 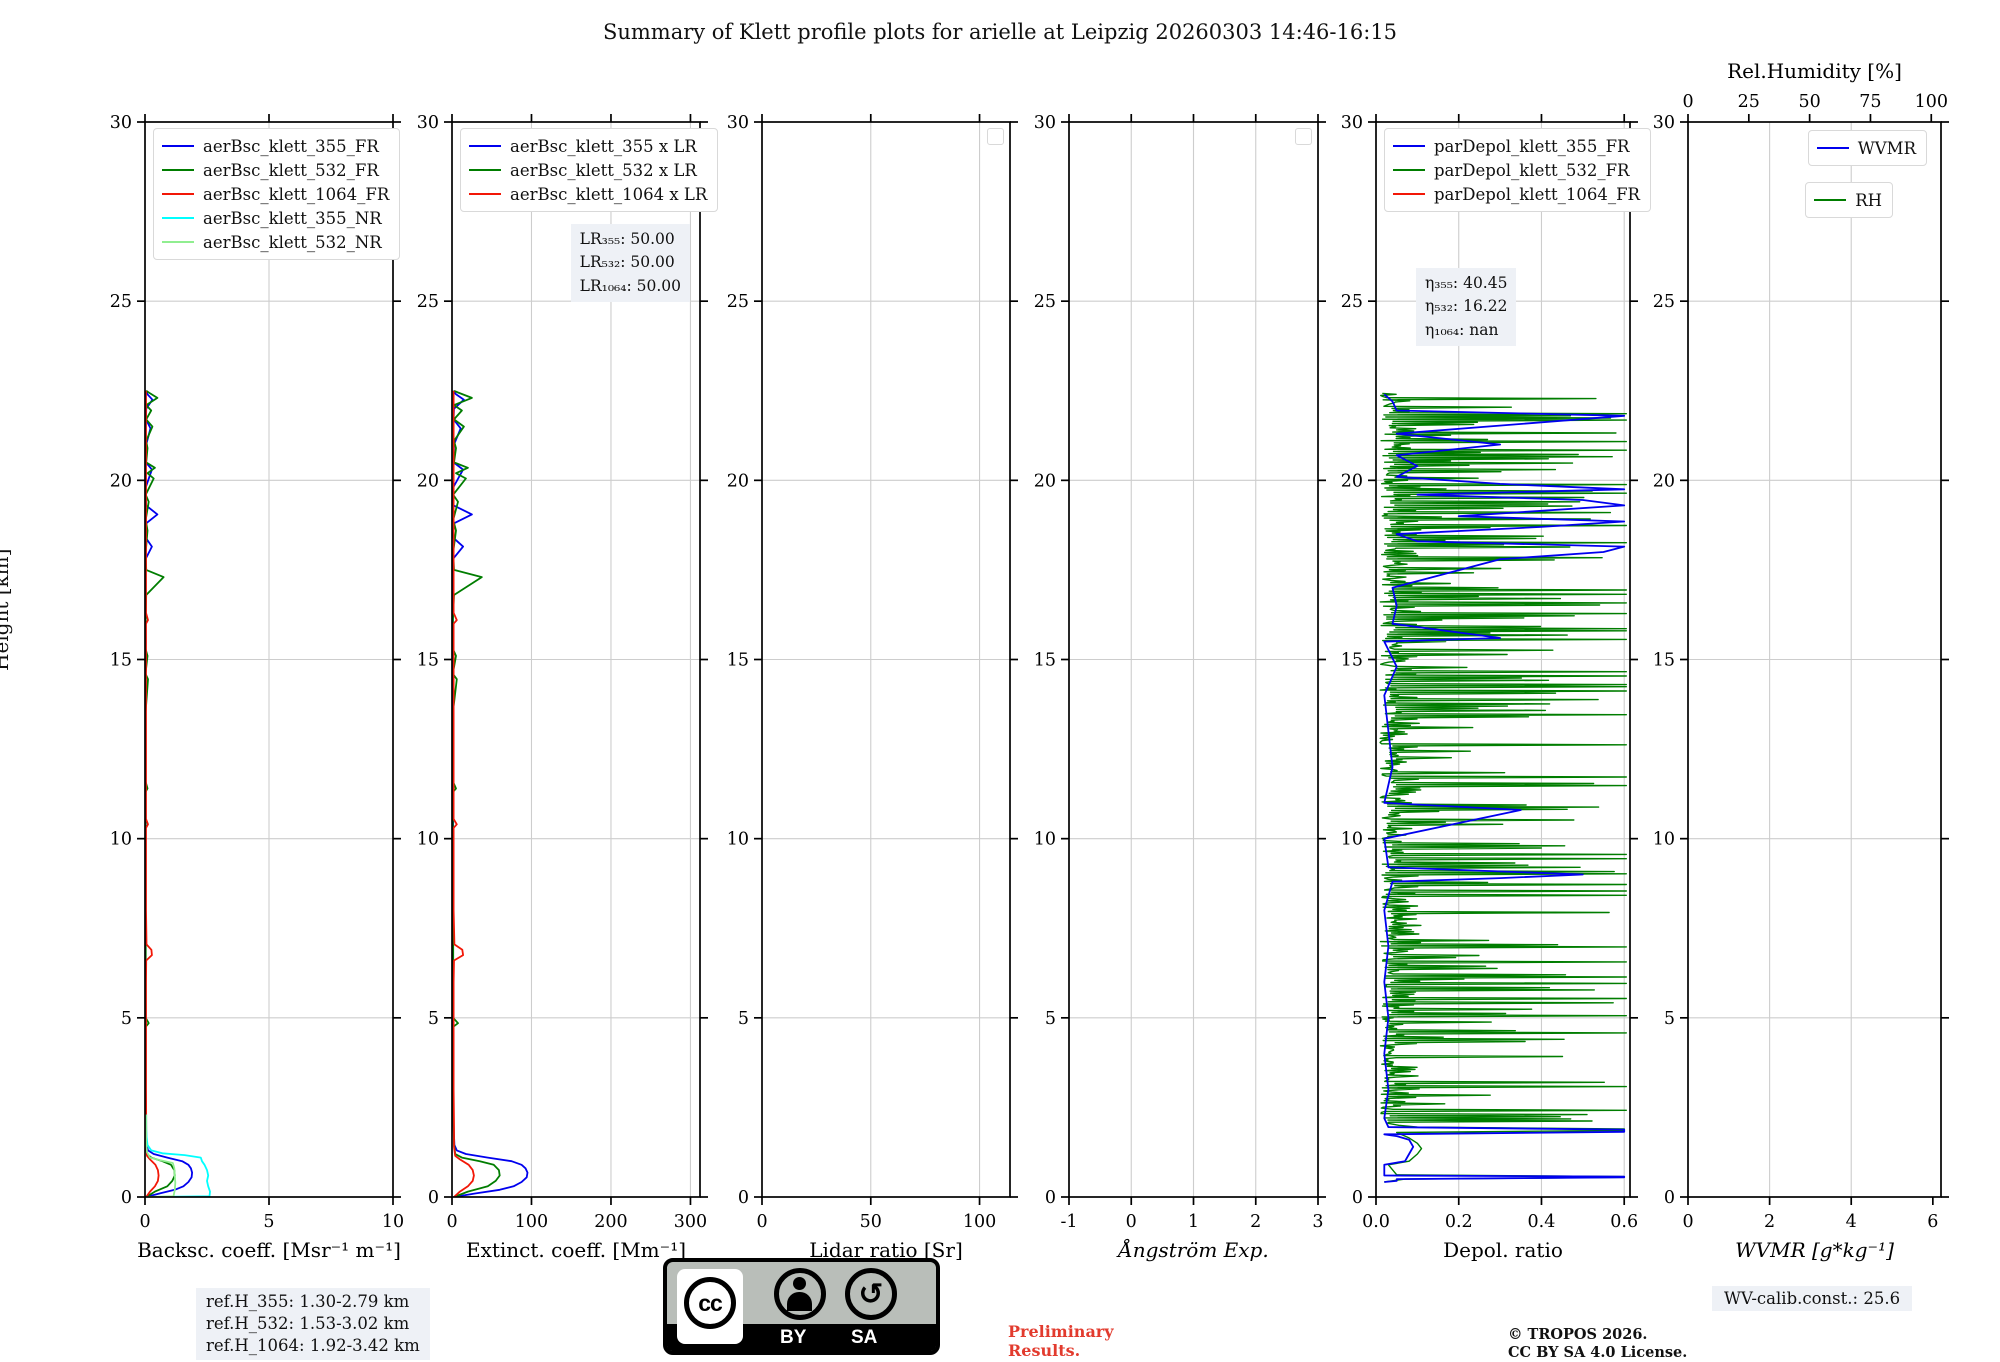 I want to click on legend-label: aerBsc_klett_1064 x LR, so click(x=609, y=194).